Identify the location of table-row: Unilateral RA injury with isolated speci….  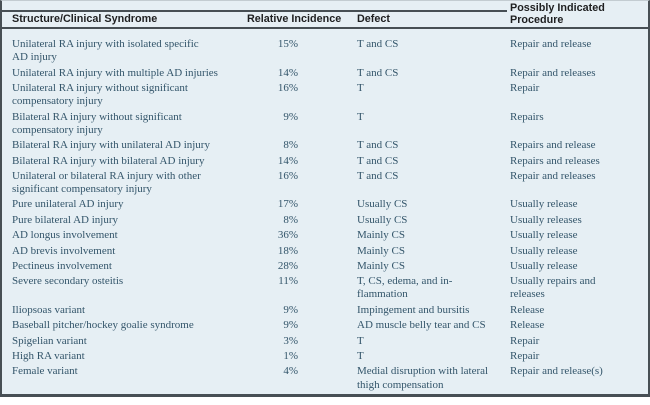
(325, 50).